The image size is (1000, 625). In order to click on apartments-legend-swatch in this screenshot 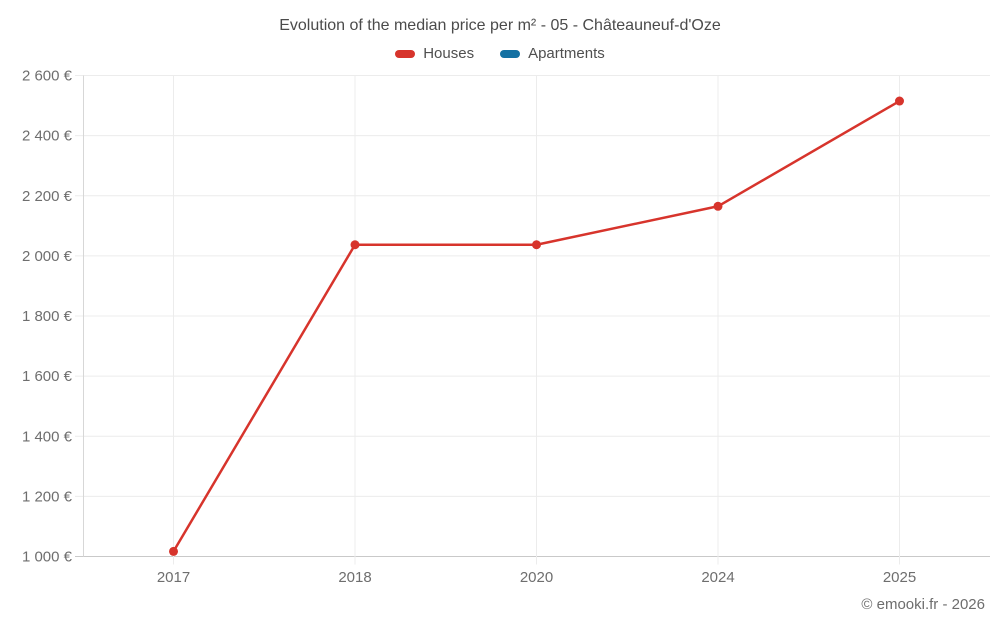, I will do `click(510, 53)`.